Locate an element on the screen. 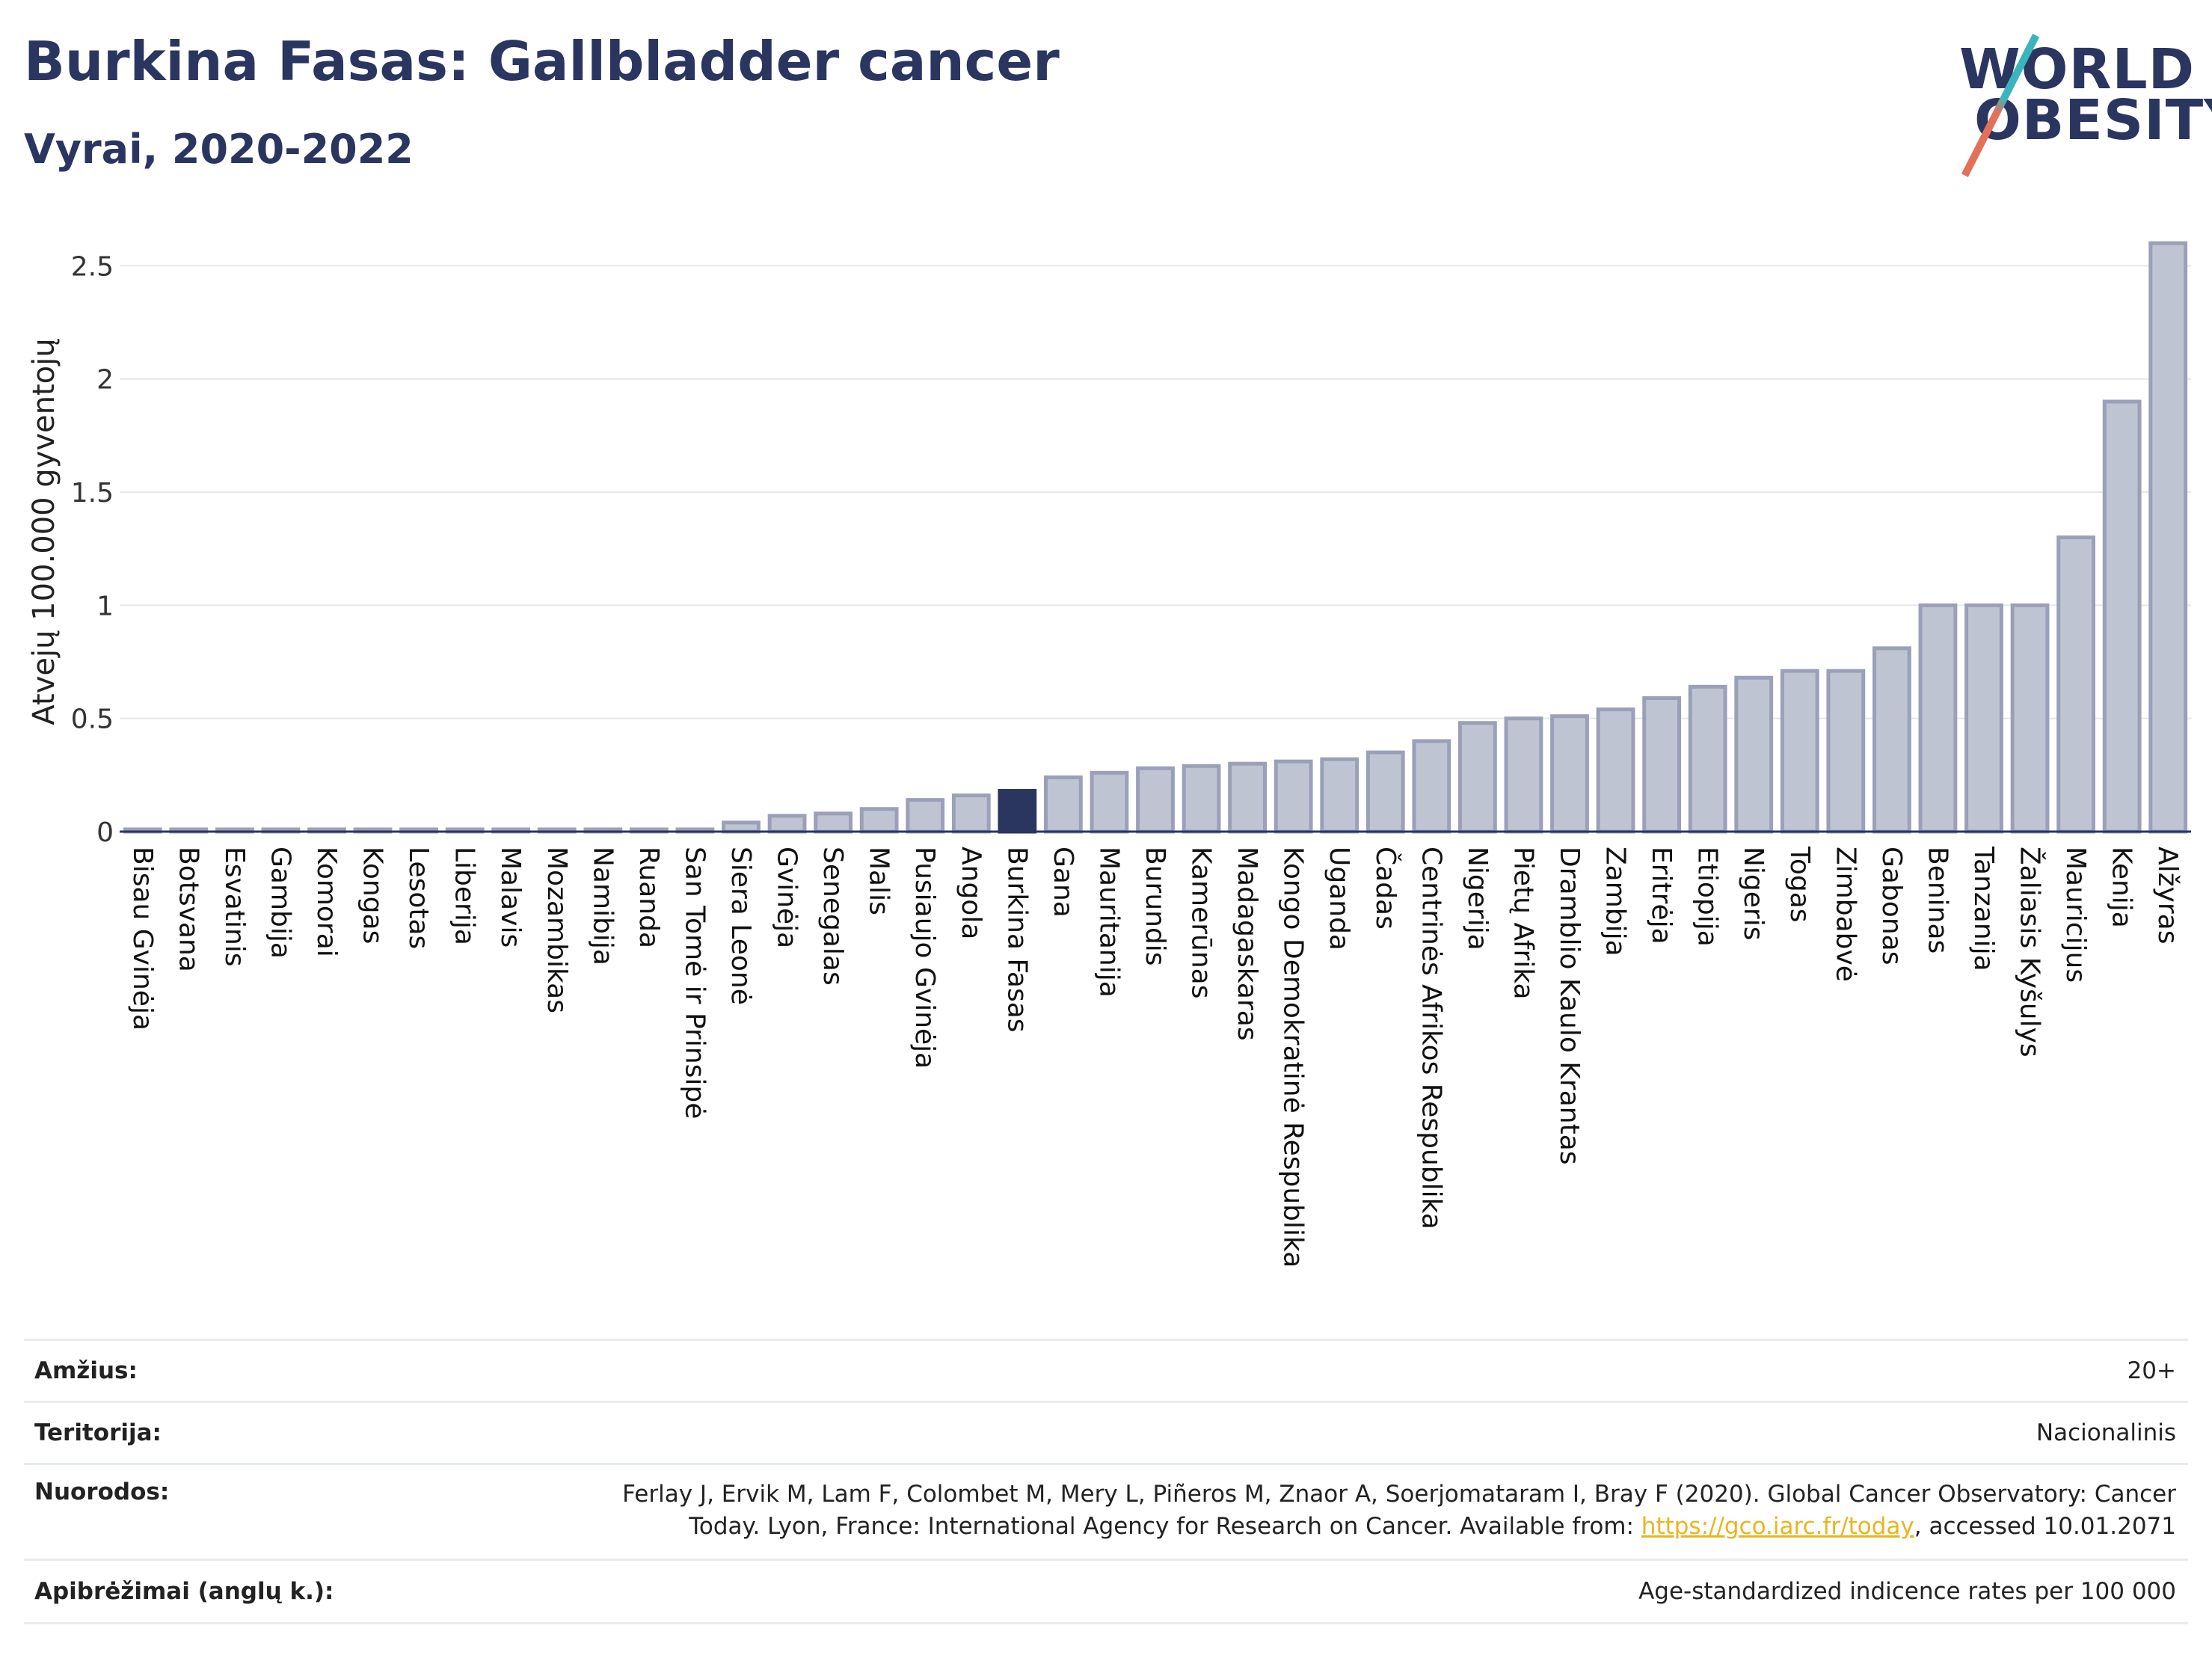  x-tick-label: Komorai is located at coordinates (326, 902).